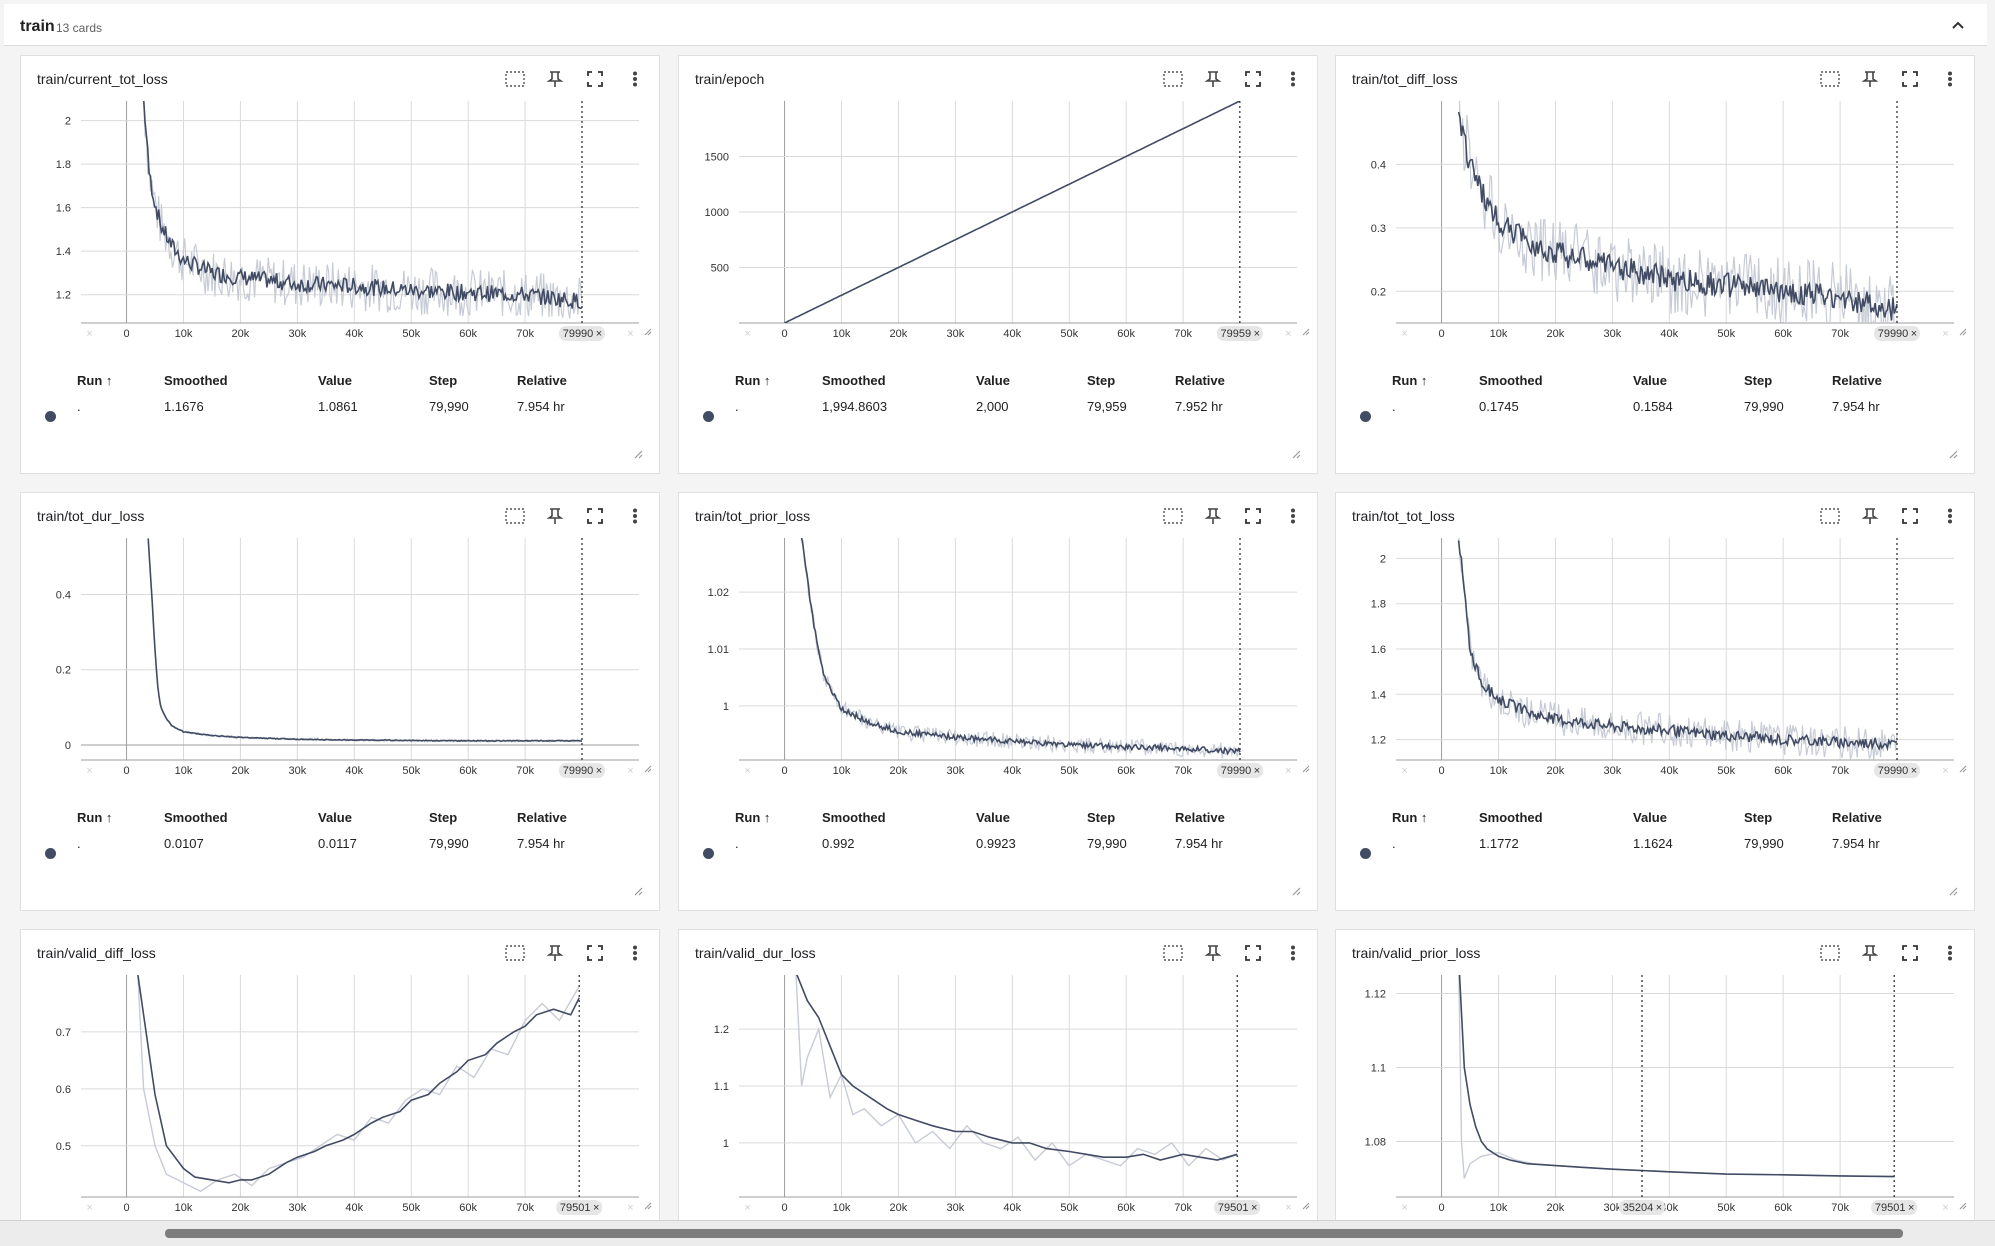 This screenshot has width=1995, height=1246. Describe the element at coordinates (1034, 1233) in the screenshot. I see `scrollbar-thumb` at that location.